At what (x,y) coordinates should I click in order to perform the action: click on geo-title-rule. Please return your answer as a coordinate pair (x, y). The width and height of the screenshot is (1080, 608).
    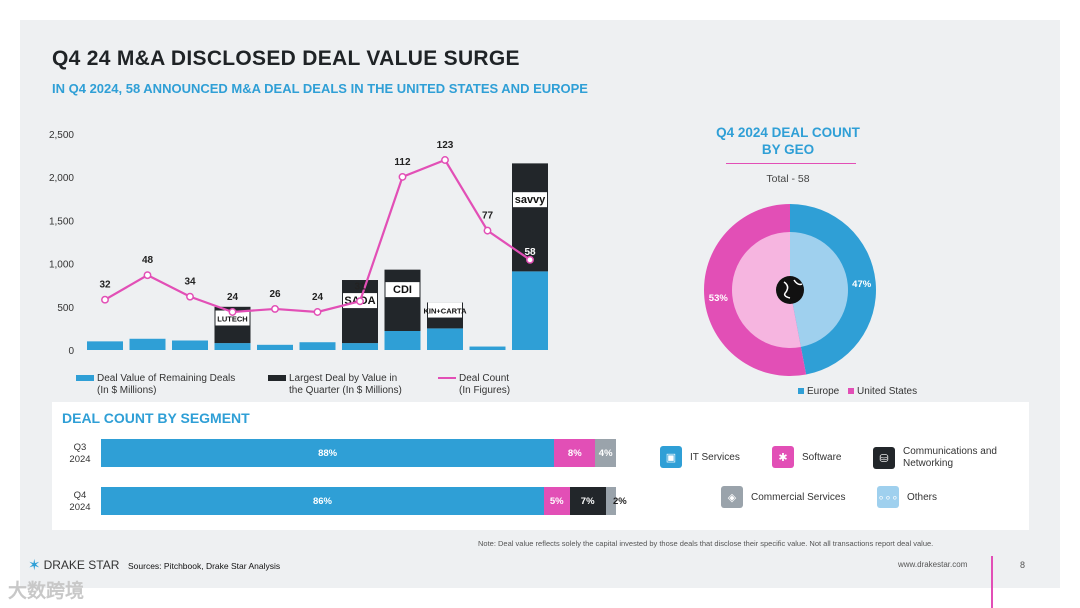
    Looking at the image, I should click on (791, 163).